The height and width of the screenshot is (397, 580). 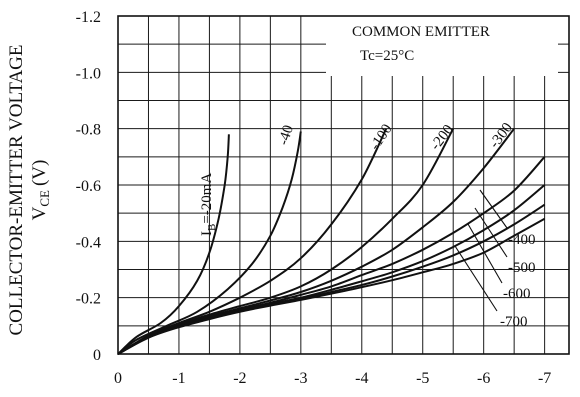 I want to click on x-tick-label: -3, so click(x=300, y=378).